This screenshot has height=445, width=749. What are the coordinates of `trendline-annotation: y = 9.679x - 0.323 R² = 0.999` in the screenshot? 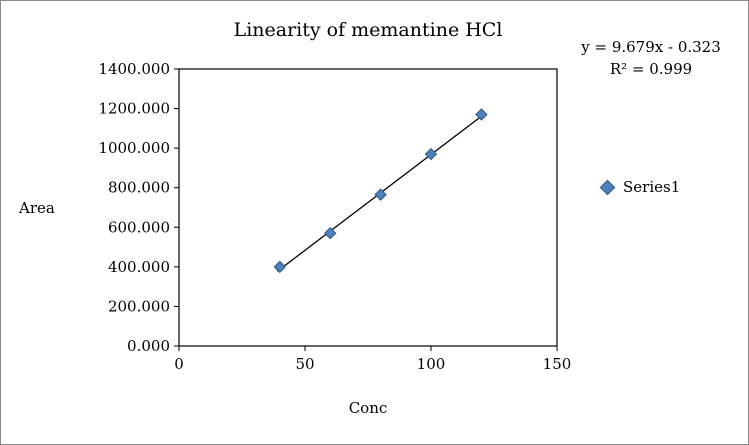 It's located at (651, 59).